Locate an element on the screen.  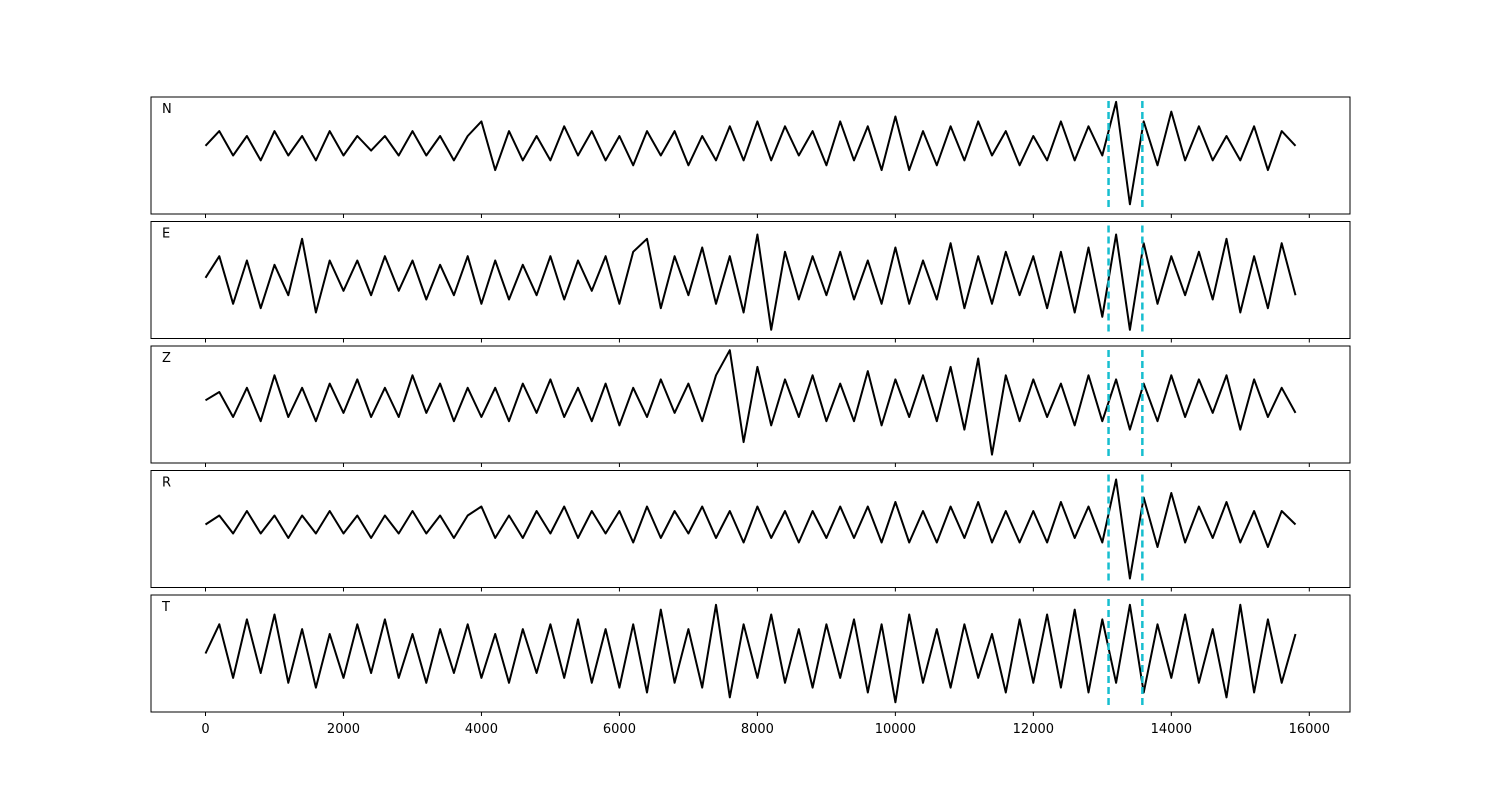
x-tick-label: 16000 is located at coordinates (1309, 729).